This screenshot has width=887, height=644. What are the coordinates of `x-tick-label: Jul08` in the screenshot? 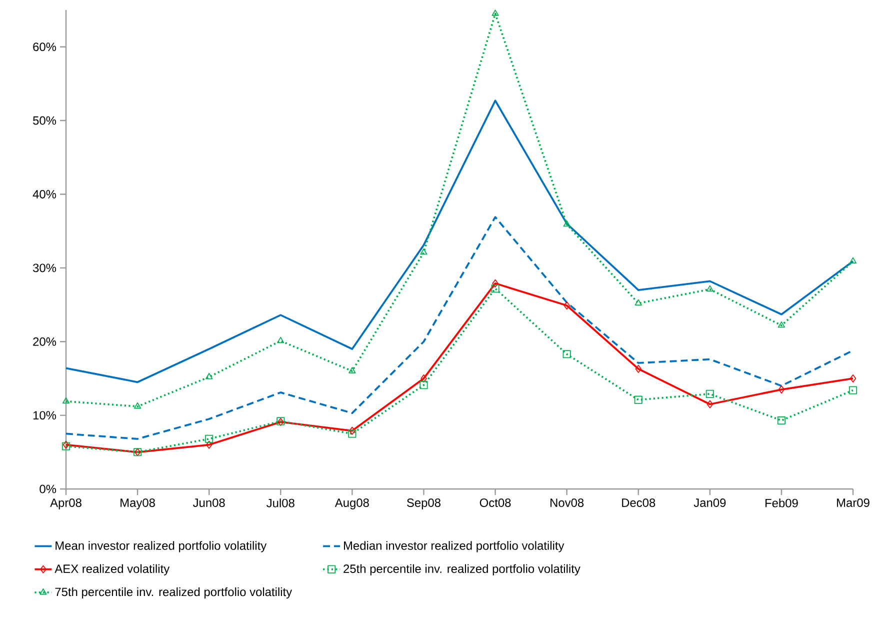 It's located at (280, 503).